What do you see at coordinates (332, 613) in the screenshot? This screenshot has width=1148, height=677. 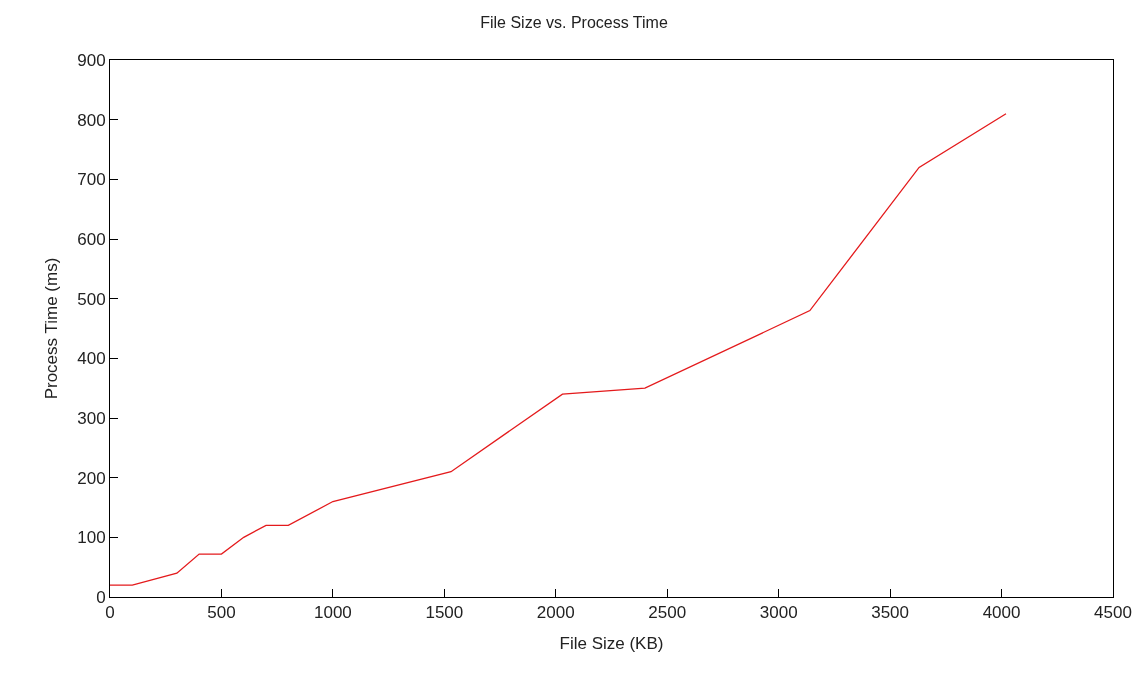 I see `x-tick-label: 1000` at bounding box center [332, 613].